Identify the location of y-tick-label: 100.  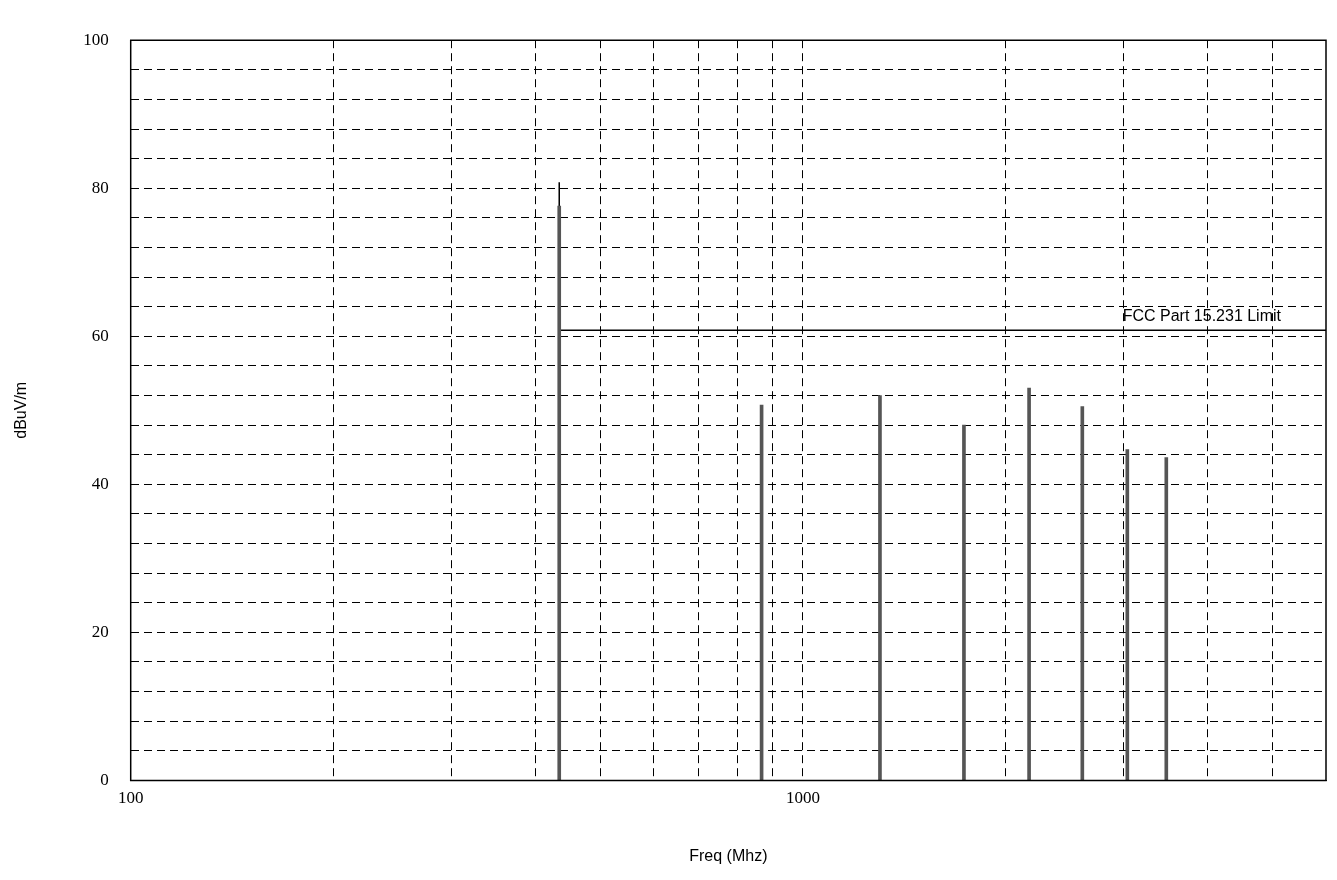
(96, 39).